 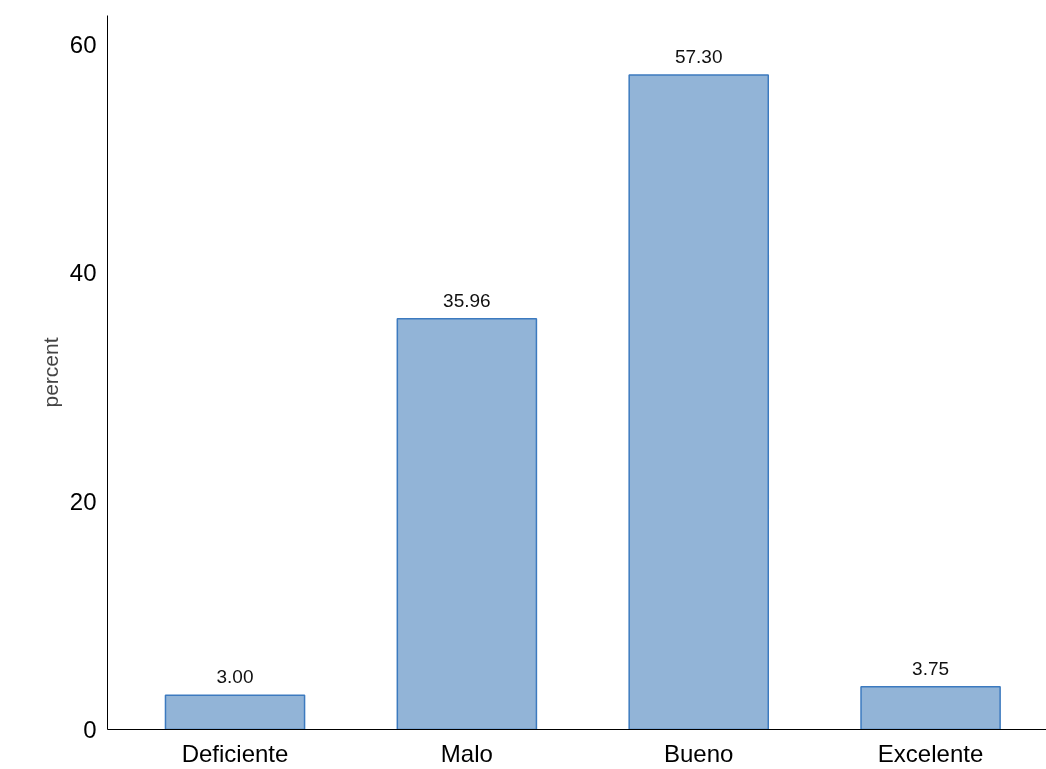 I want to click on x-tick-label: Deficiente, so click(x=235, y=753).